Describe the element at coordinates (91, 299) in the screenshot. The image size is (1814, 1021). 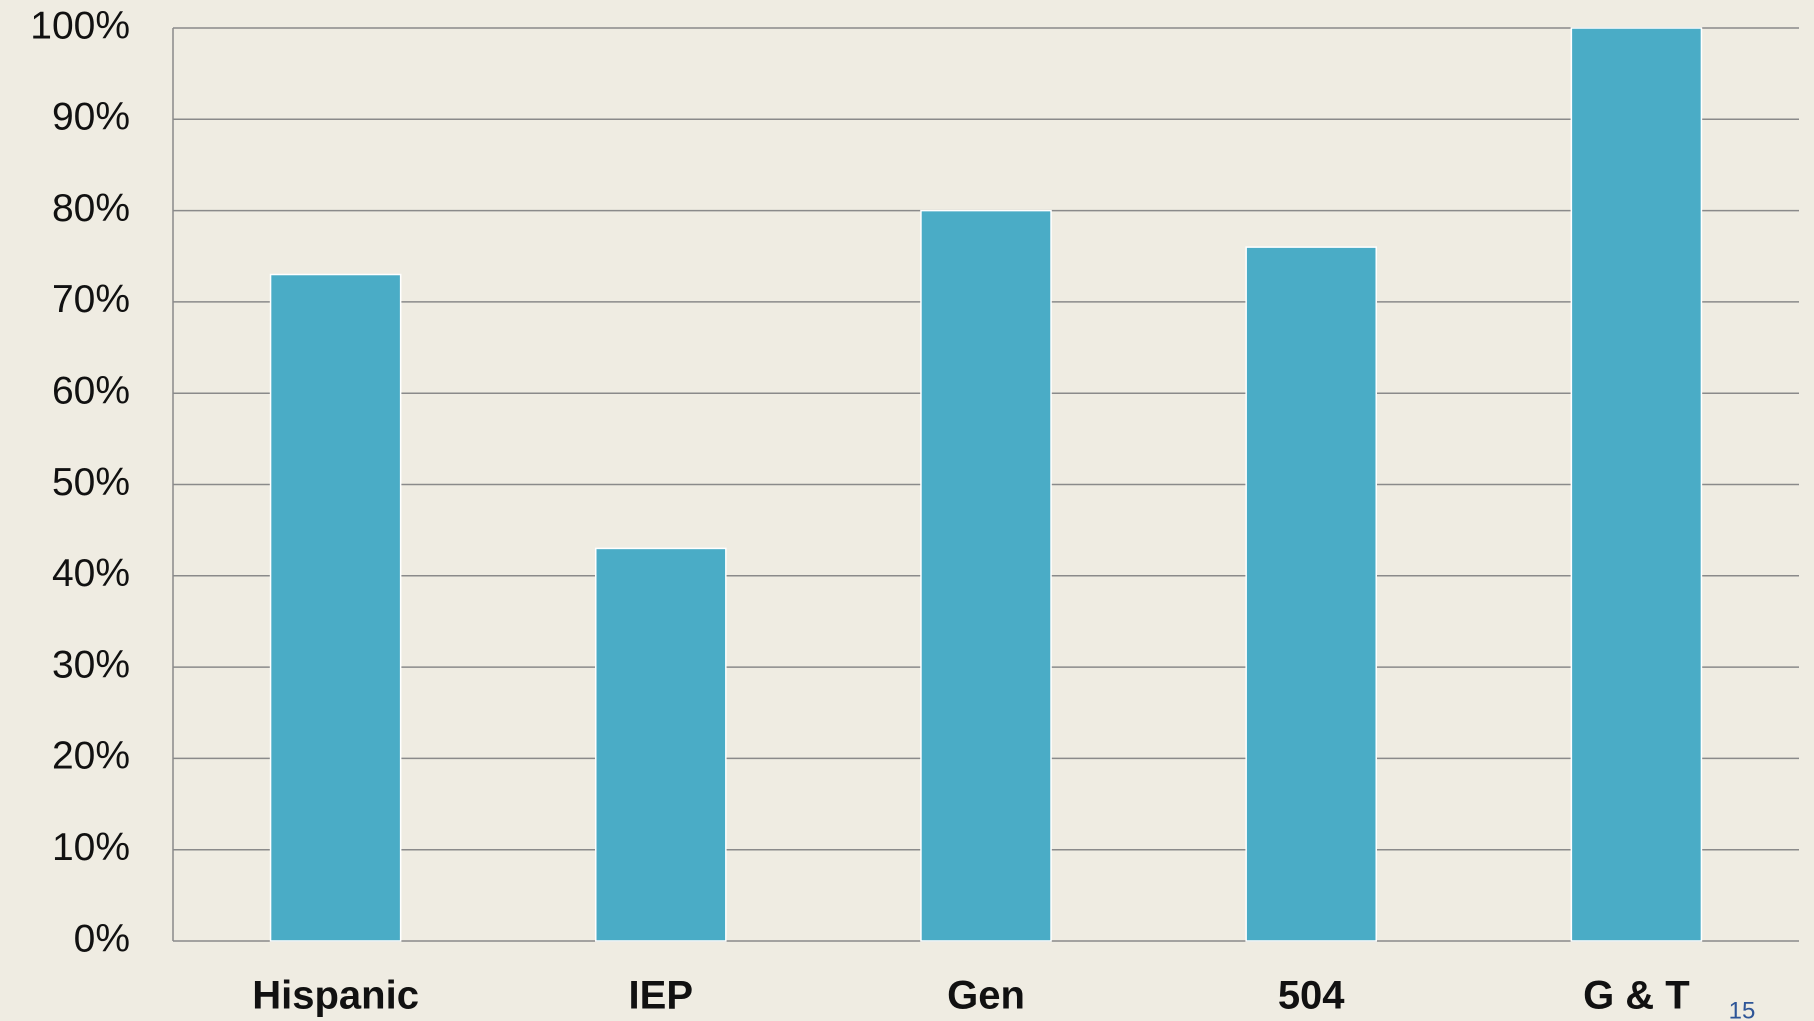
I see `y-tick-label: 70%` at that location.